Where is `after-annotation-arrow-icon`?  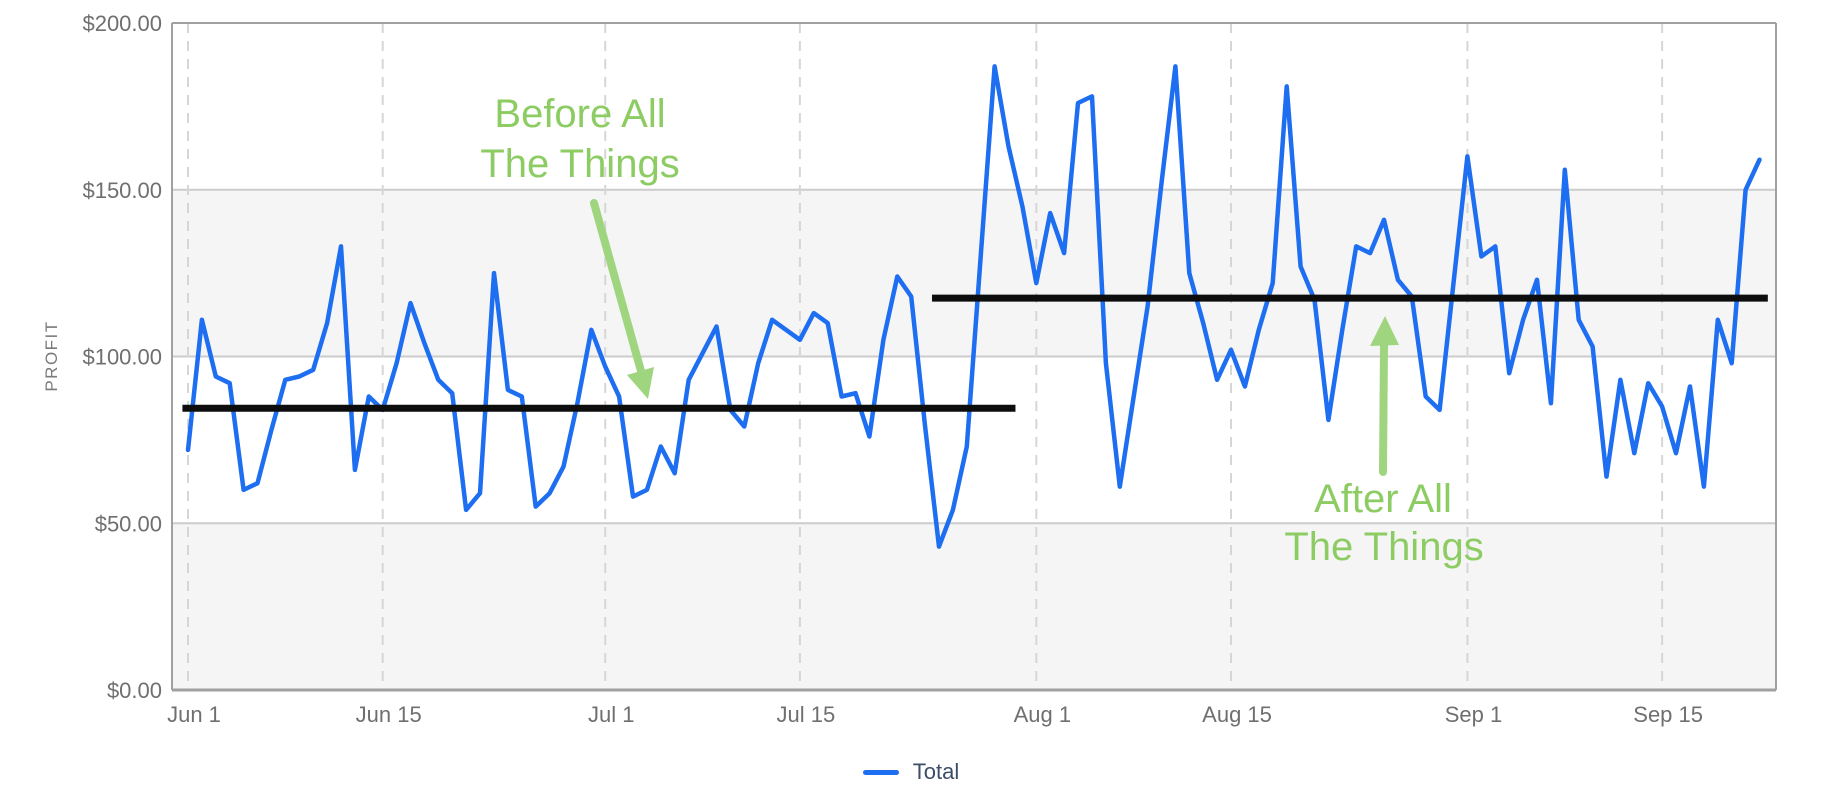
after-annotation-arrow-icon is located at coordinates (1384, 396).